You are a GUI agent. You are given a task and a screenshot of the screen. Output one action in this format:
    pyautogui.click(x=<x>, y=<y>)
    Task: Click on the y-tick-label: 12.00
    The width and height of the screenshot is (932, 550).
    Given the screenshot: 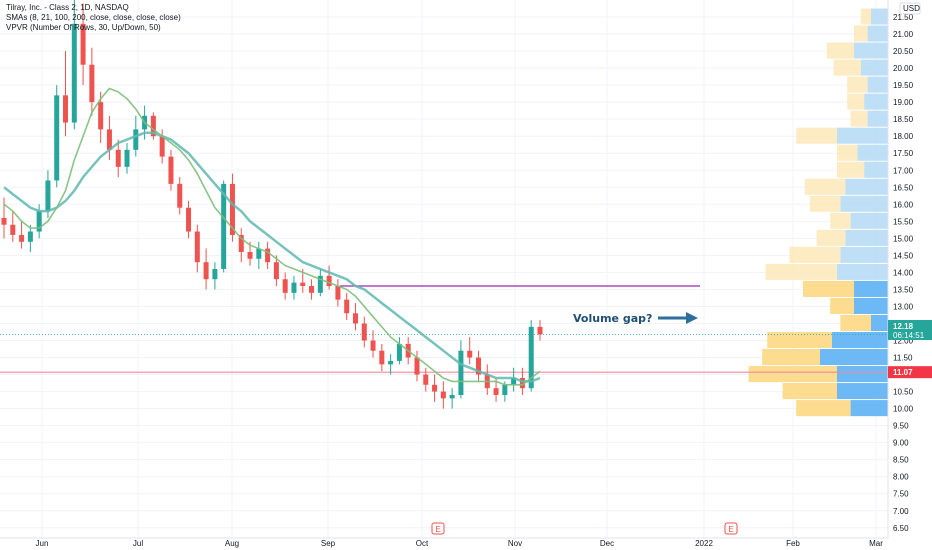 What is the action you would take?
    pyautogui.click(x=903, y=341)
    